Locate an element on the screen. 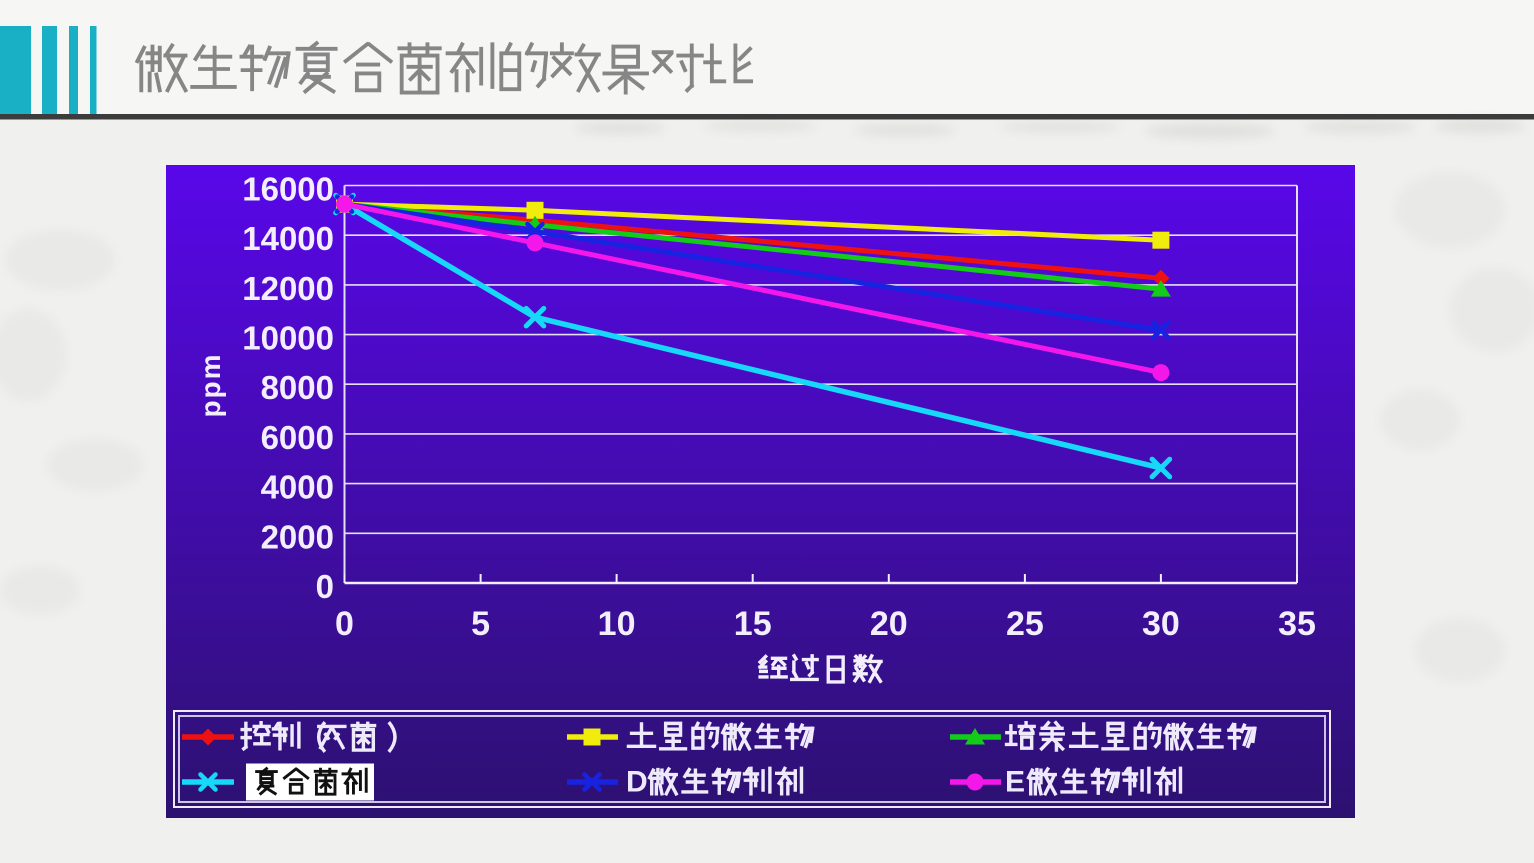 Image resolution: width=1534 pixels, height=863 pixels. svg-text: 4000 is located at coordinates (297, 487).